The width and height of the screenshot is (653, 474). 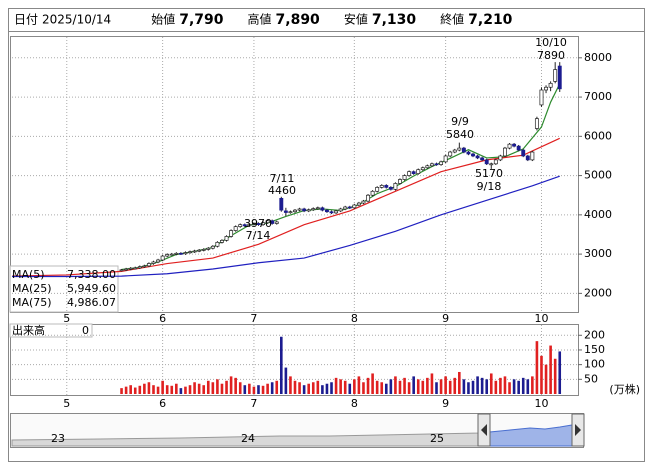 I want to click on y-tick-label: 6000, so click(x=598, y=135).